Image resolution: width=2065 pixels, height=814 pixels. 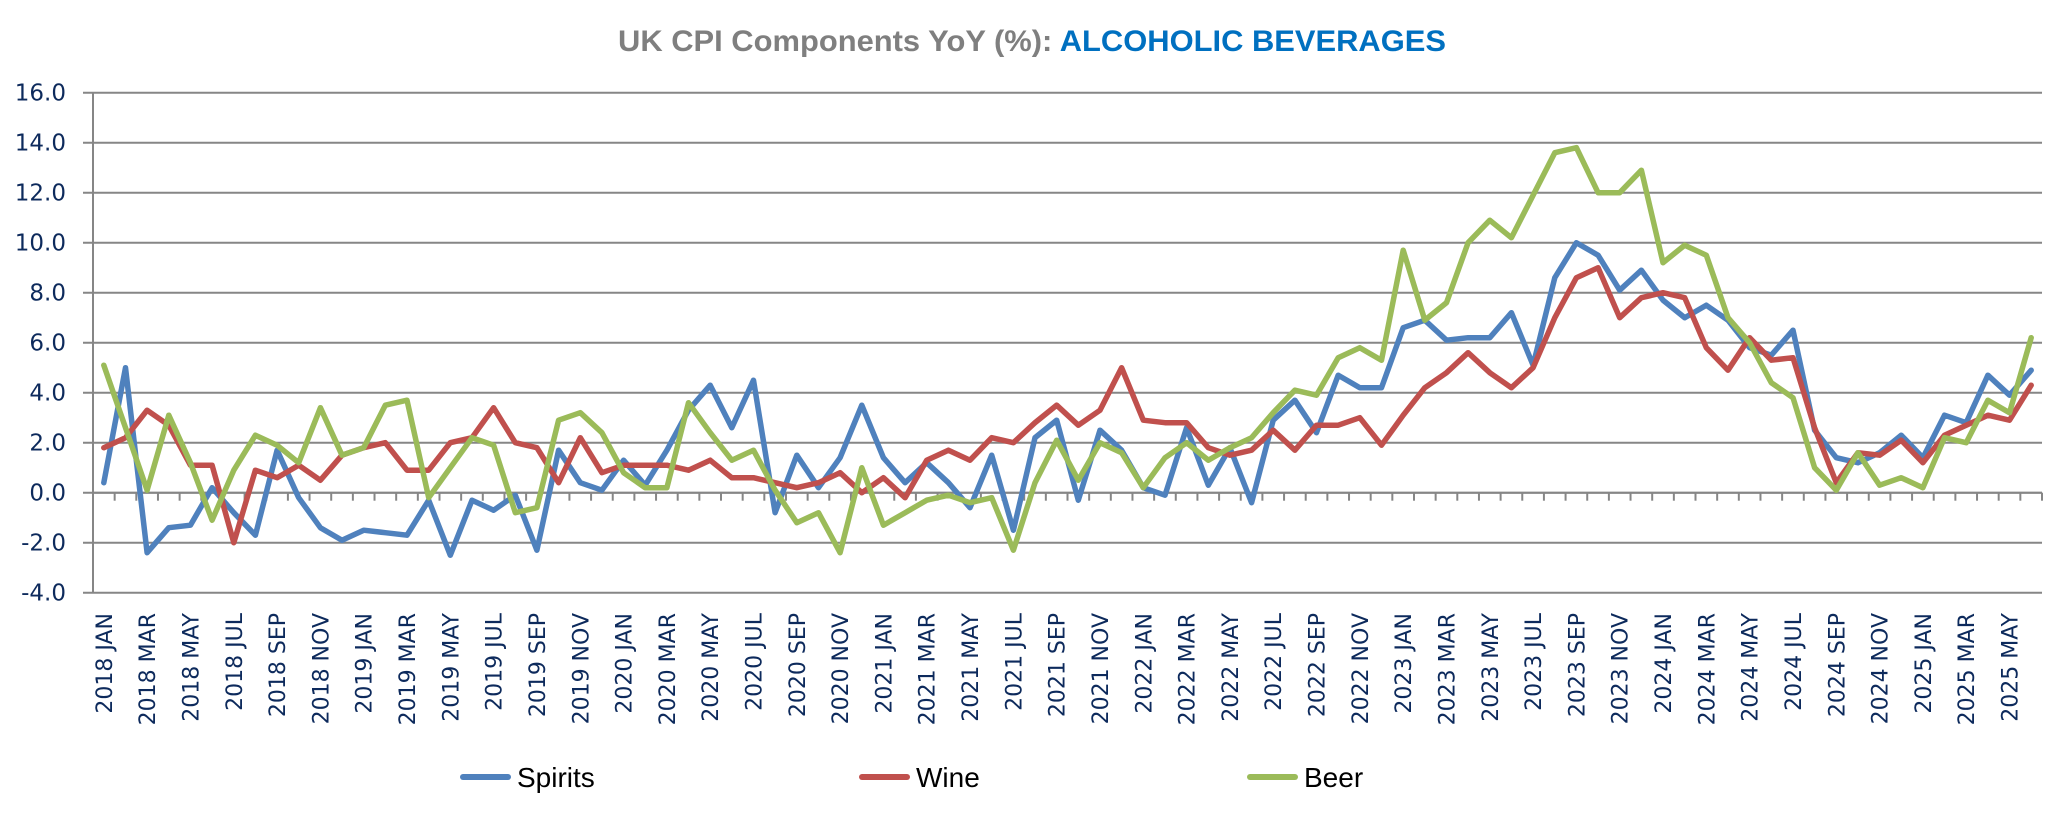 I want to click on x-tick-label: 2021 SEP, so click(x=1058, y=665).